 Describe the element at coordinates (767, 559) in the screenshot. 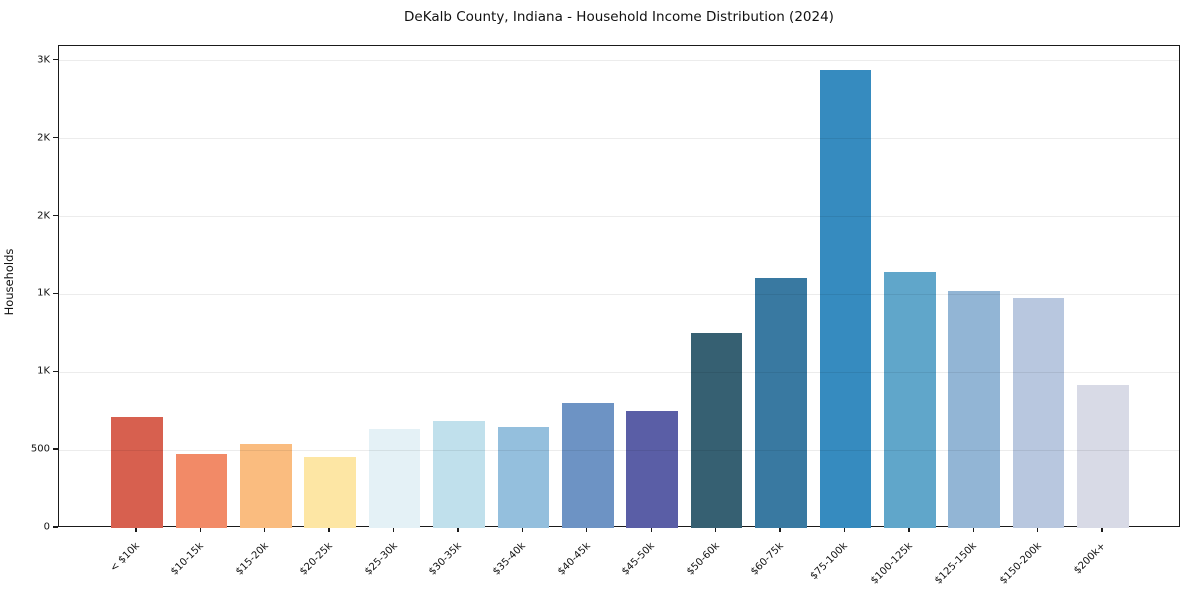

I see `x-tick-label-60-75k: $60-75k` at that location.